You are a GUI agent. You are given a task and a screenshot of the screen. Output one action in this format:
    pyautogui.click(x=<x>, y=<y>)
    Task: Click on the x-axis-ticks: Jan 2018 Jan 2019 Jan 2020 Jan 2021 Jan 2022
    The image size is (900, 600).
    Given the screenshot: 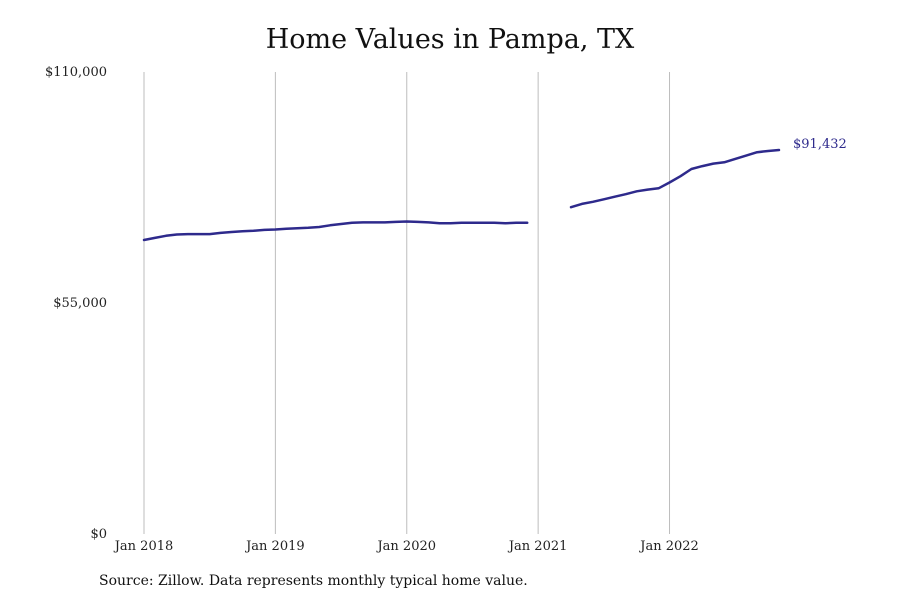 What is the action you would take?
    pyautogui.click(x=406, y=546)
    